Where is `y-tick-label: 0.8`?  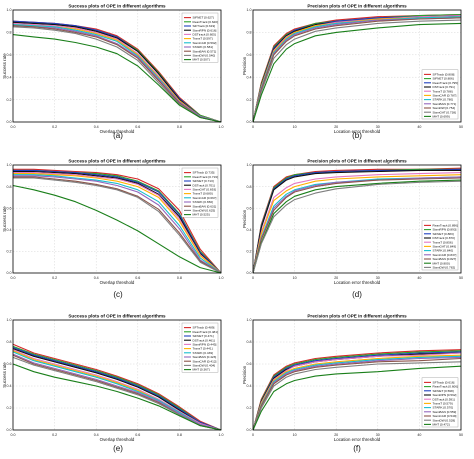 y-tick-label: 0.8 is located at coordinates (9, 187).